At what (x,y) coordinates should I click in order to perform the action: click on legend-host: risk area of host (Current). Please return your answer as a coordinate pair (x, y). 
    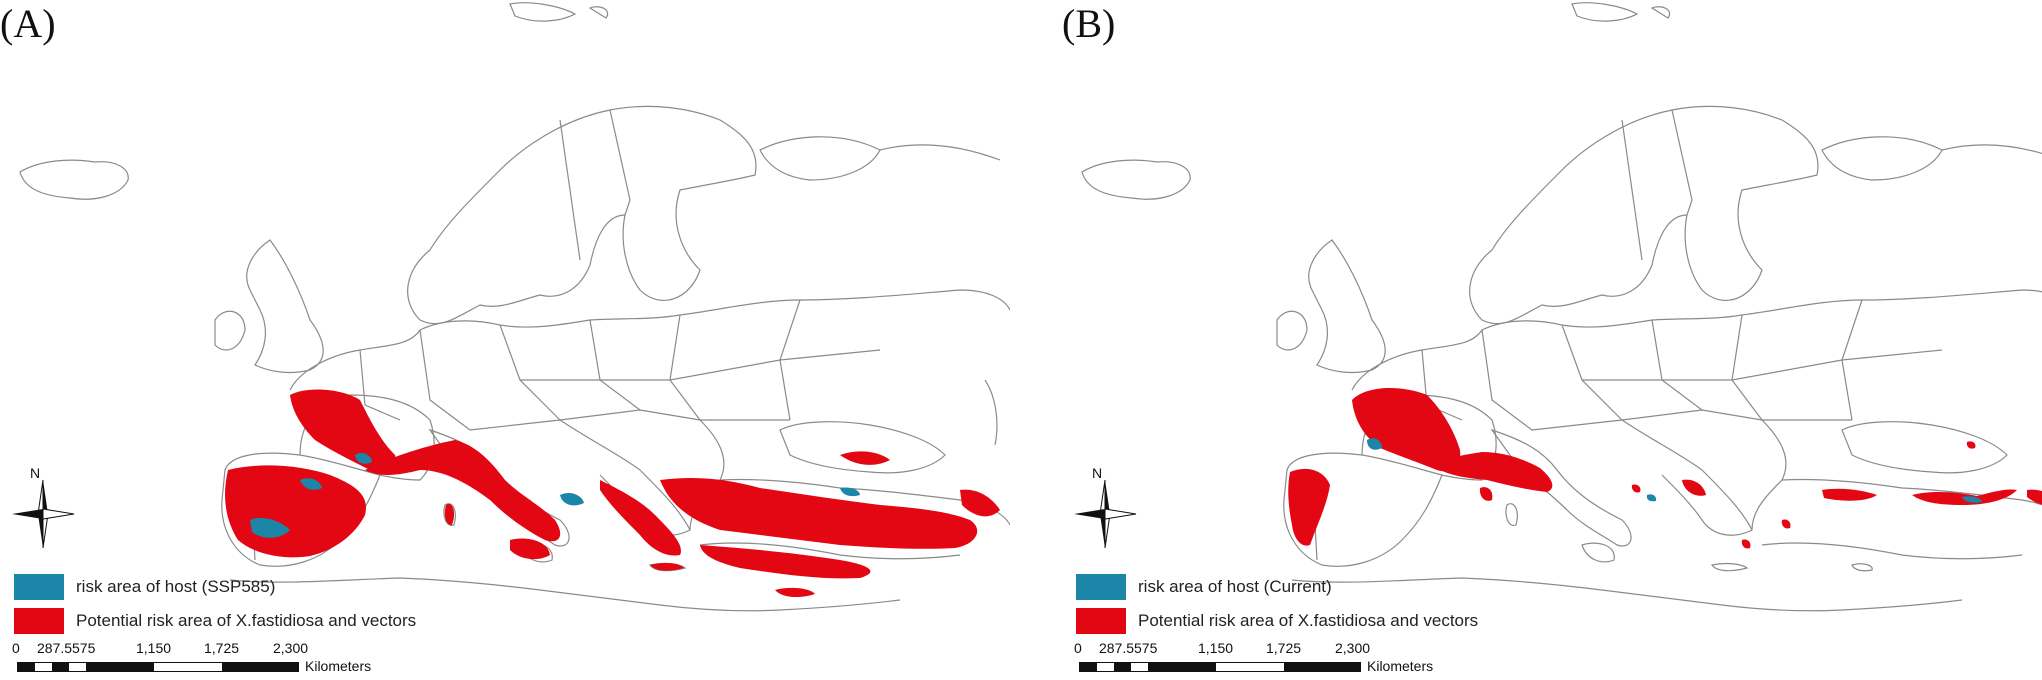
    Looking at the image, I should click on (1204, 587).